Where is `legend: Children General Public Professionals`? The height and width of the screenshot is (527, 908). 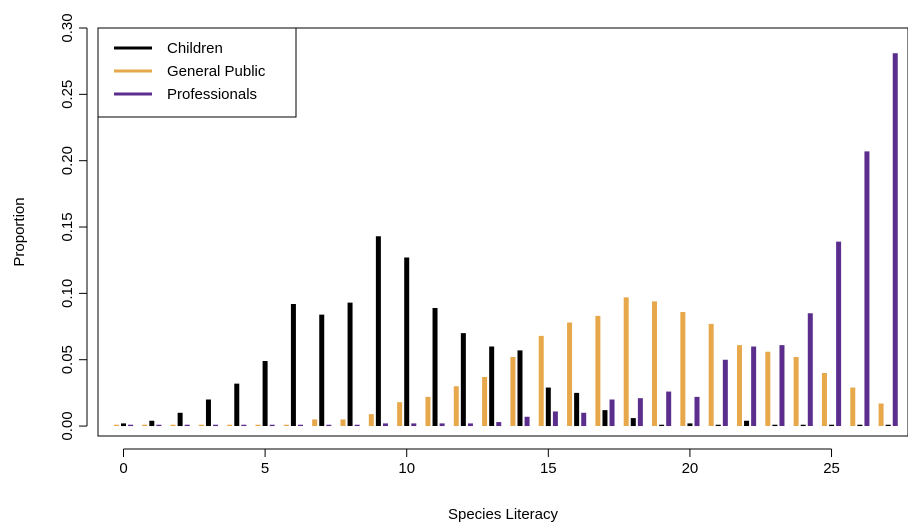
legend: Children General Public Professionals is located at coordinates (197, 72).